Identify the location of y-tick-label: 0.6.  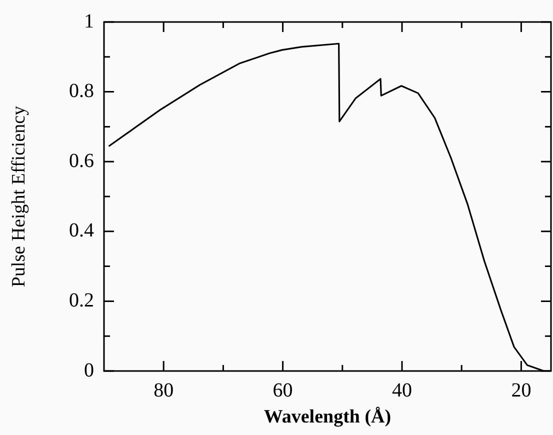
(81, 161).